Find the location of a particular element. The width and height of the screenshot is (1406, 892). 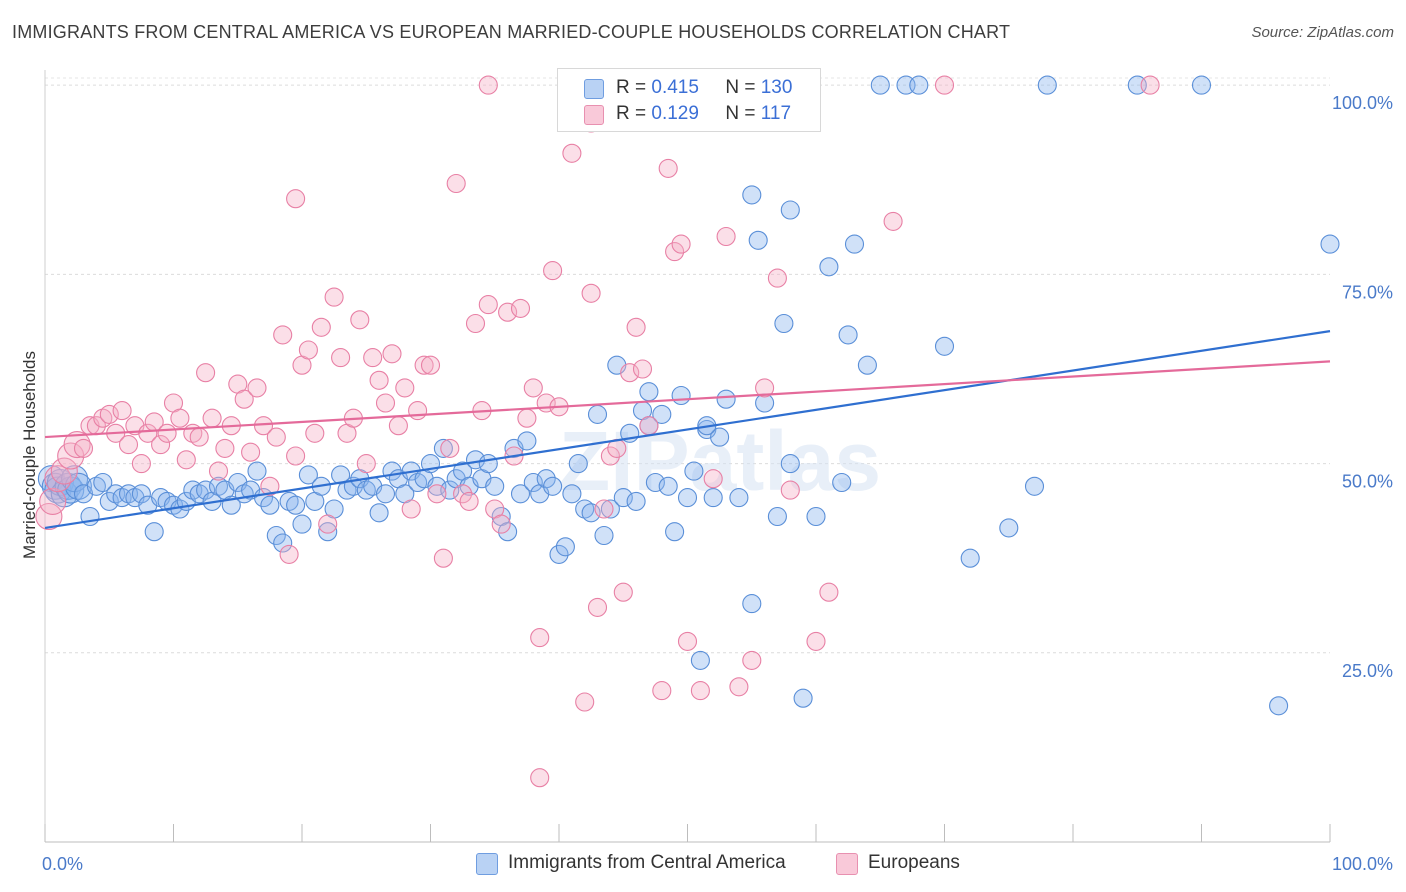

x-tick-label-min: 0.0% is located at coordinates (62, 864).